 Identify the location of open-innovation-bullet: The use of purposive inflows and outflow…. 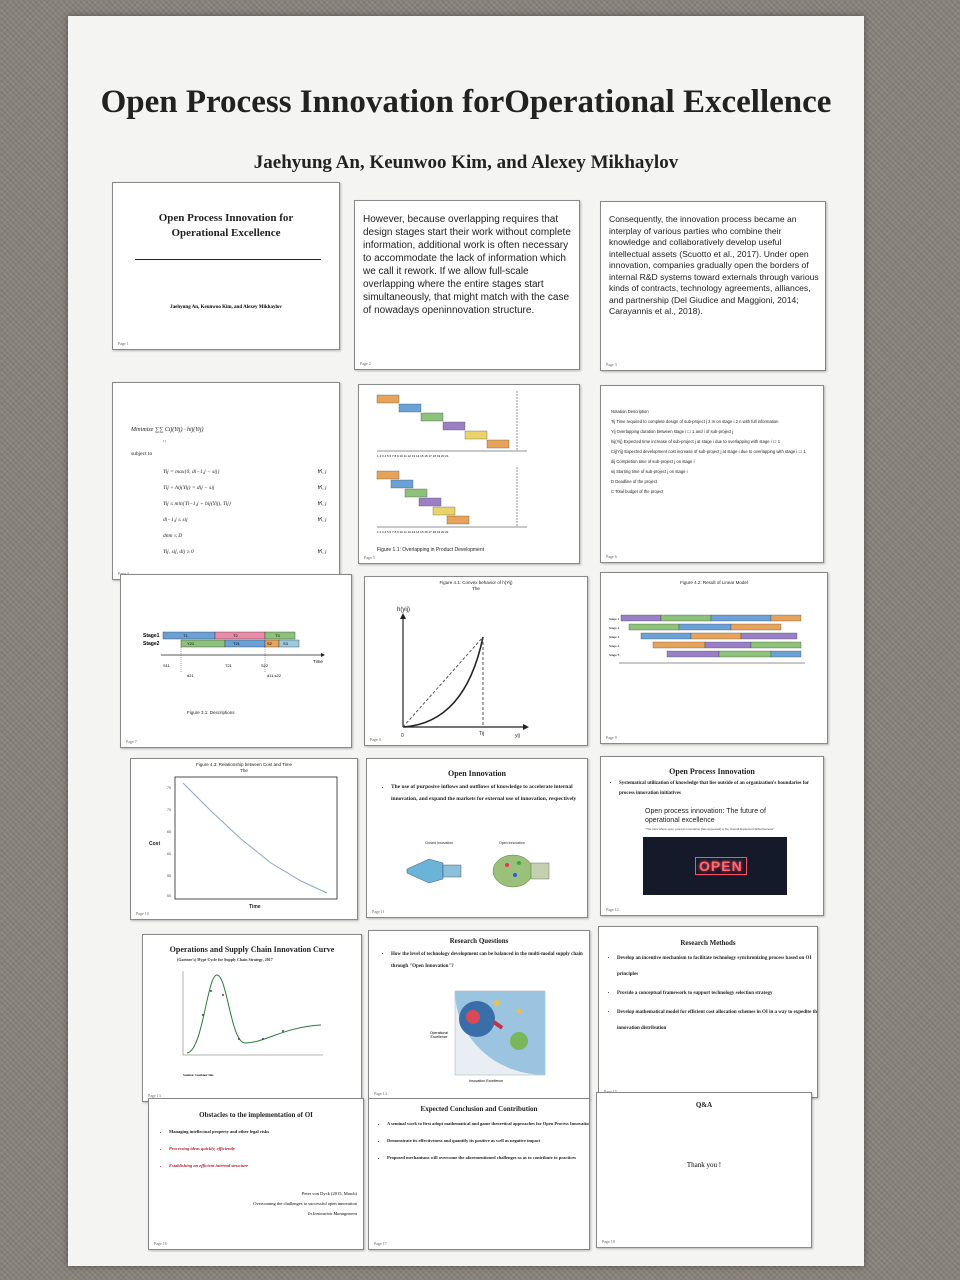
(489, 793).